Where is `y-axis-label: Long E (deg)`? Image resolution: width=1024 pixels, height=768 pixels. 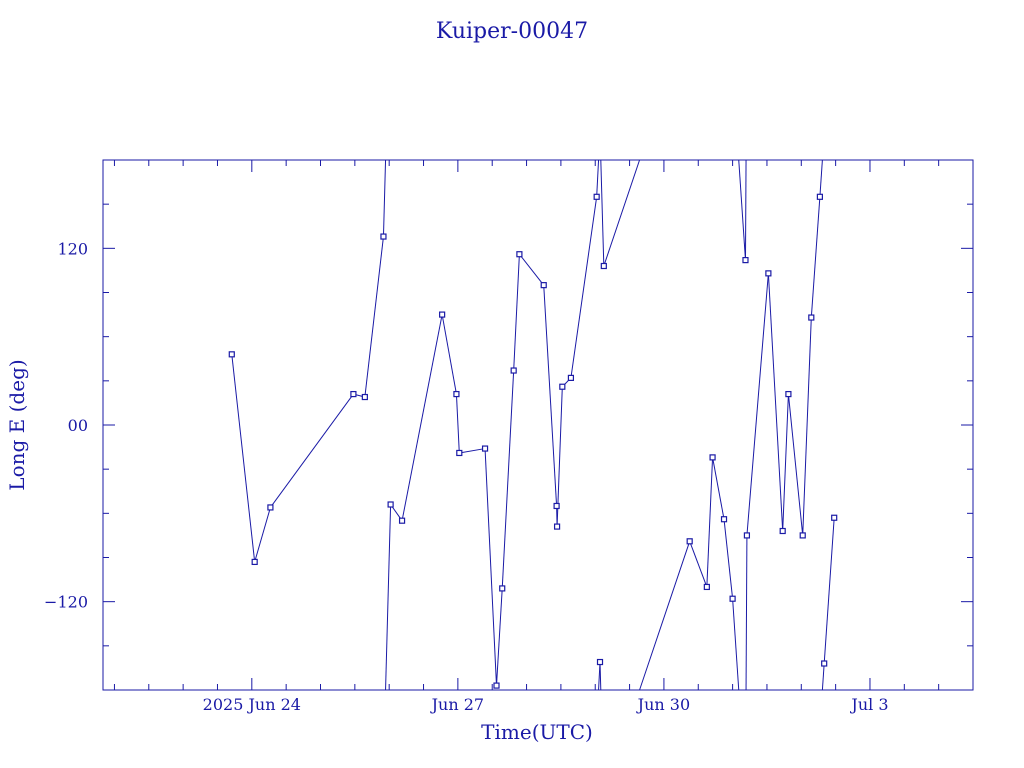 y-axis-label: Long E (deg) is located at coordinates (17, 424).